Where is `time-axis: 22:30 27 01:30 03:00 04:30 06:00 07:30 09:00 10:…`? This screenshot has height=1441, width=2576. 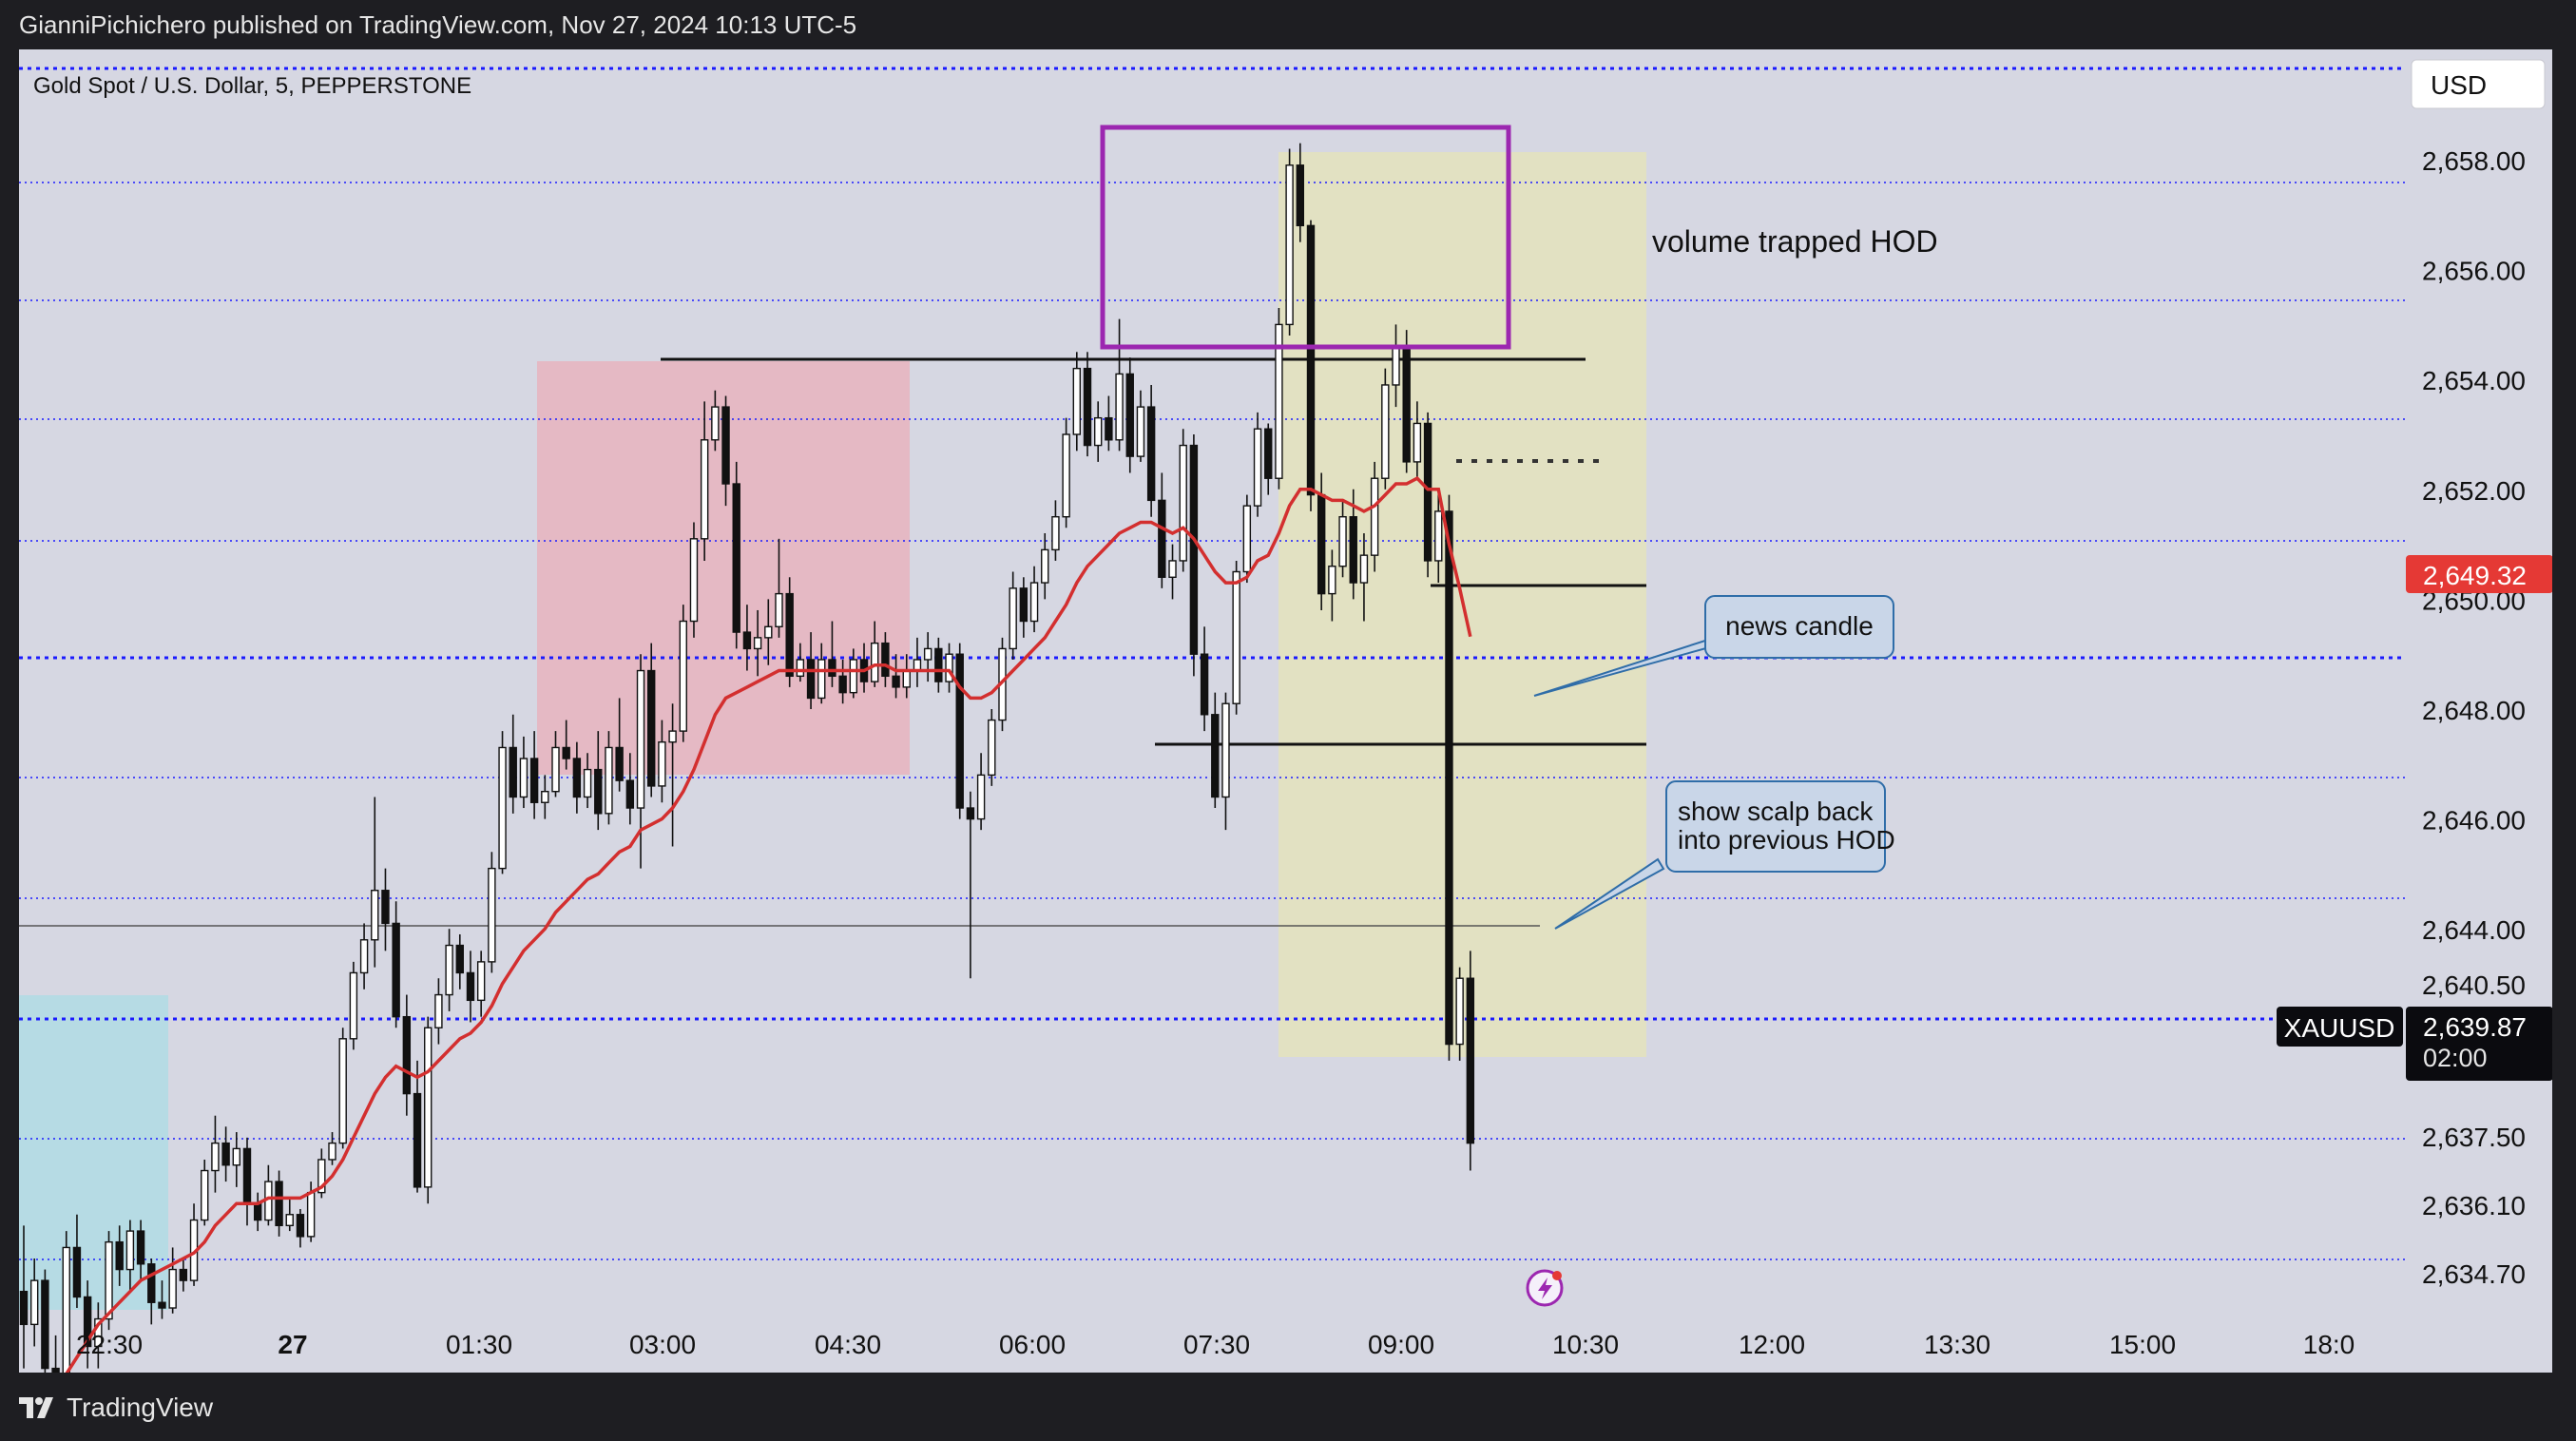
time-axis: 22:30 27 01:30 03:00 04:30 06:00 07:30 09:00 10:… is located at coordinates (1215, 1344).